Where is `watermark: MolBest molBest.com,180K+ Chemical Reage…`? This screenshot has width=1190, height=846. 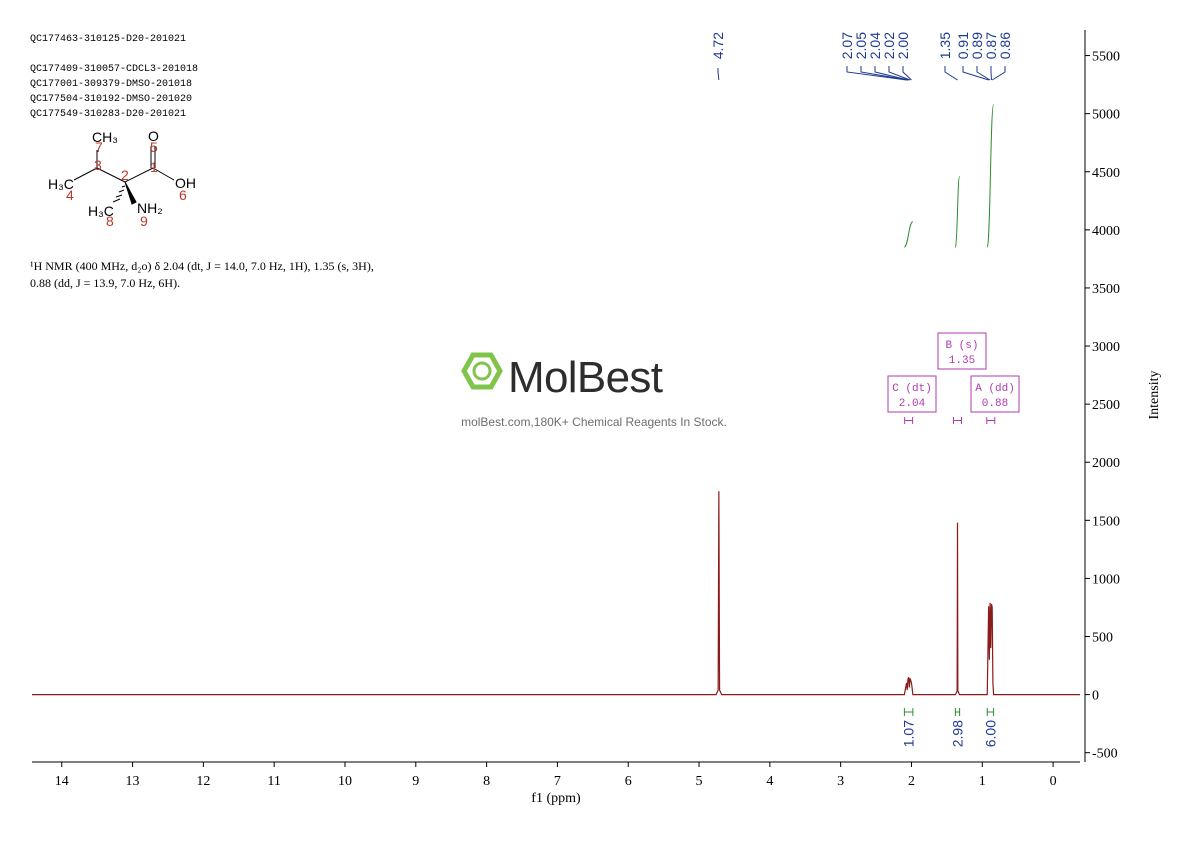
watermark: MolBest molBest.com,180K+ Chemical Reage… is located at coordinates (594, 391).